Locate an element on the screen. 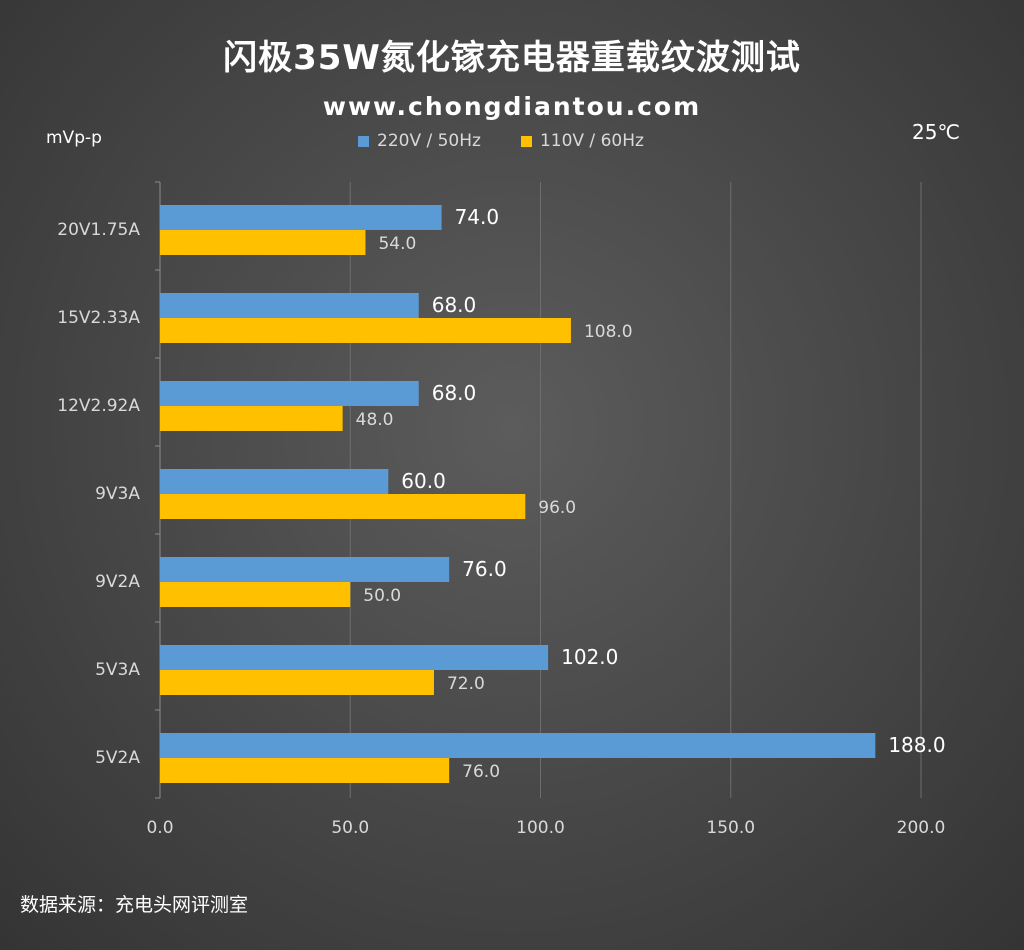 Image resolution: width=1024 pixels, height=950 pixels. chart-title: 闪极35W氮化镓充电器重载纹波测试 is located at coordinates (512, 58).